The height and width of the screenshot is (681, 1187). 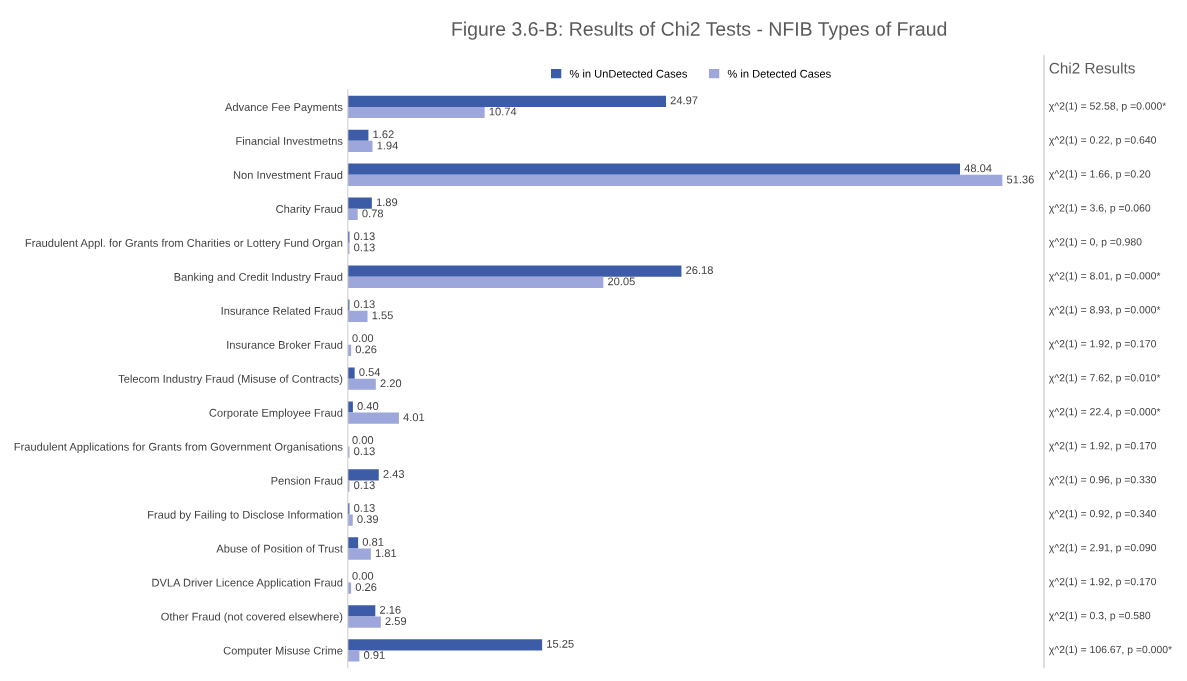 What do you see at coordinates (245, 515) in the screenshot?
I see `y-tick-label: Fraud by Failing to Disclose Information` at bounding box center [245, 515].